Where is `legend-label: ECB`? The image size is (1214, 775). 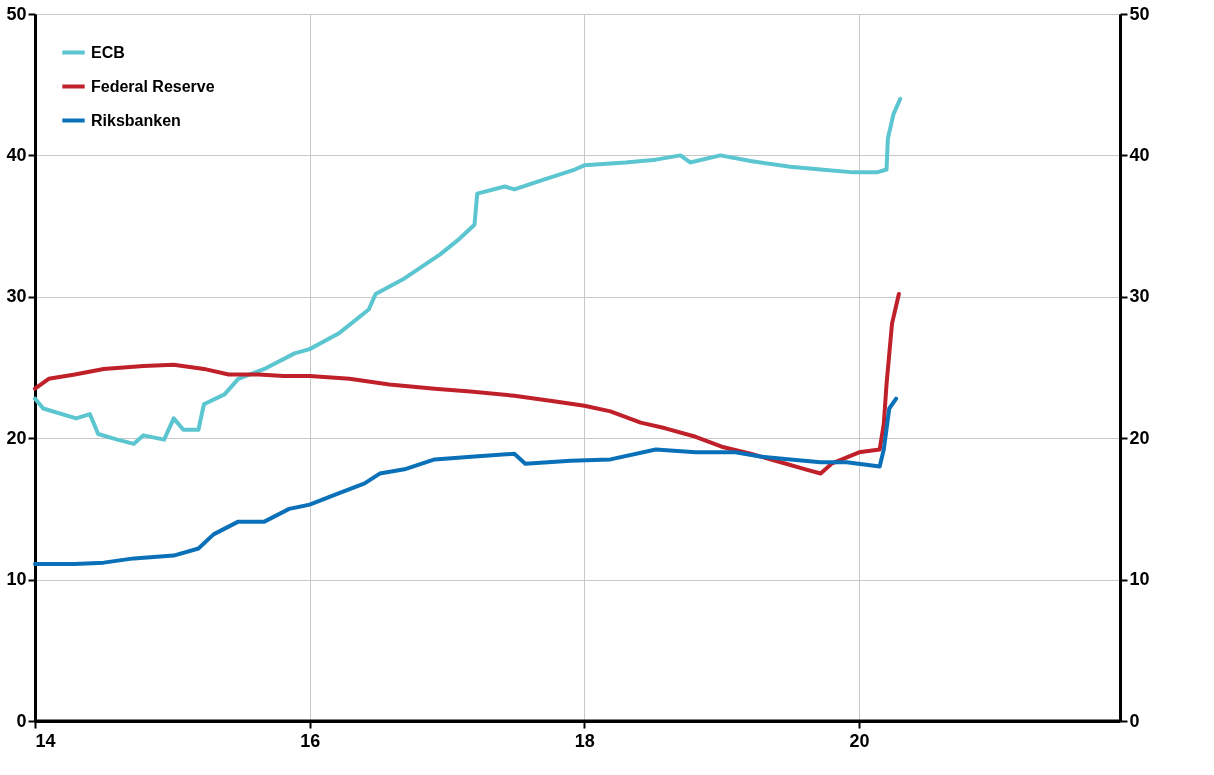
legend-label: ECB is located at coordinates (108, 52).